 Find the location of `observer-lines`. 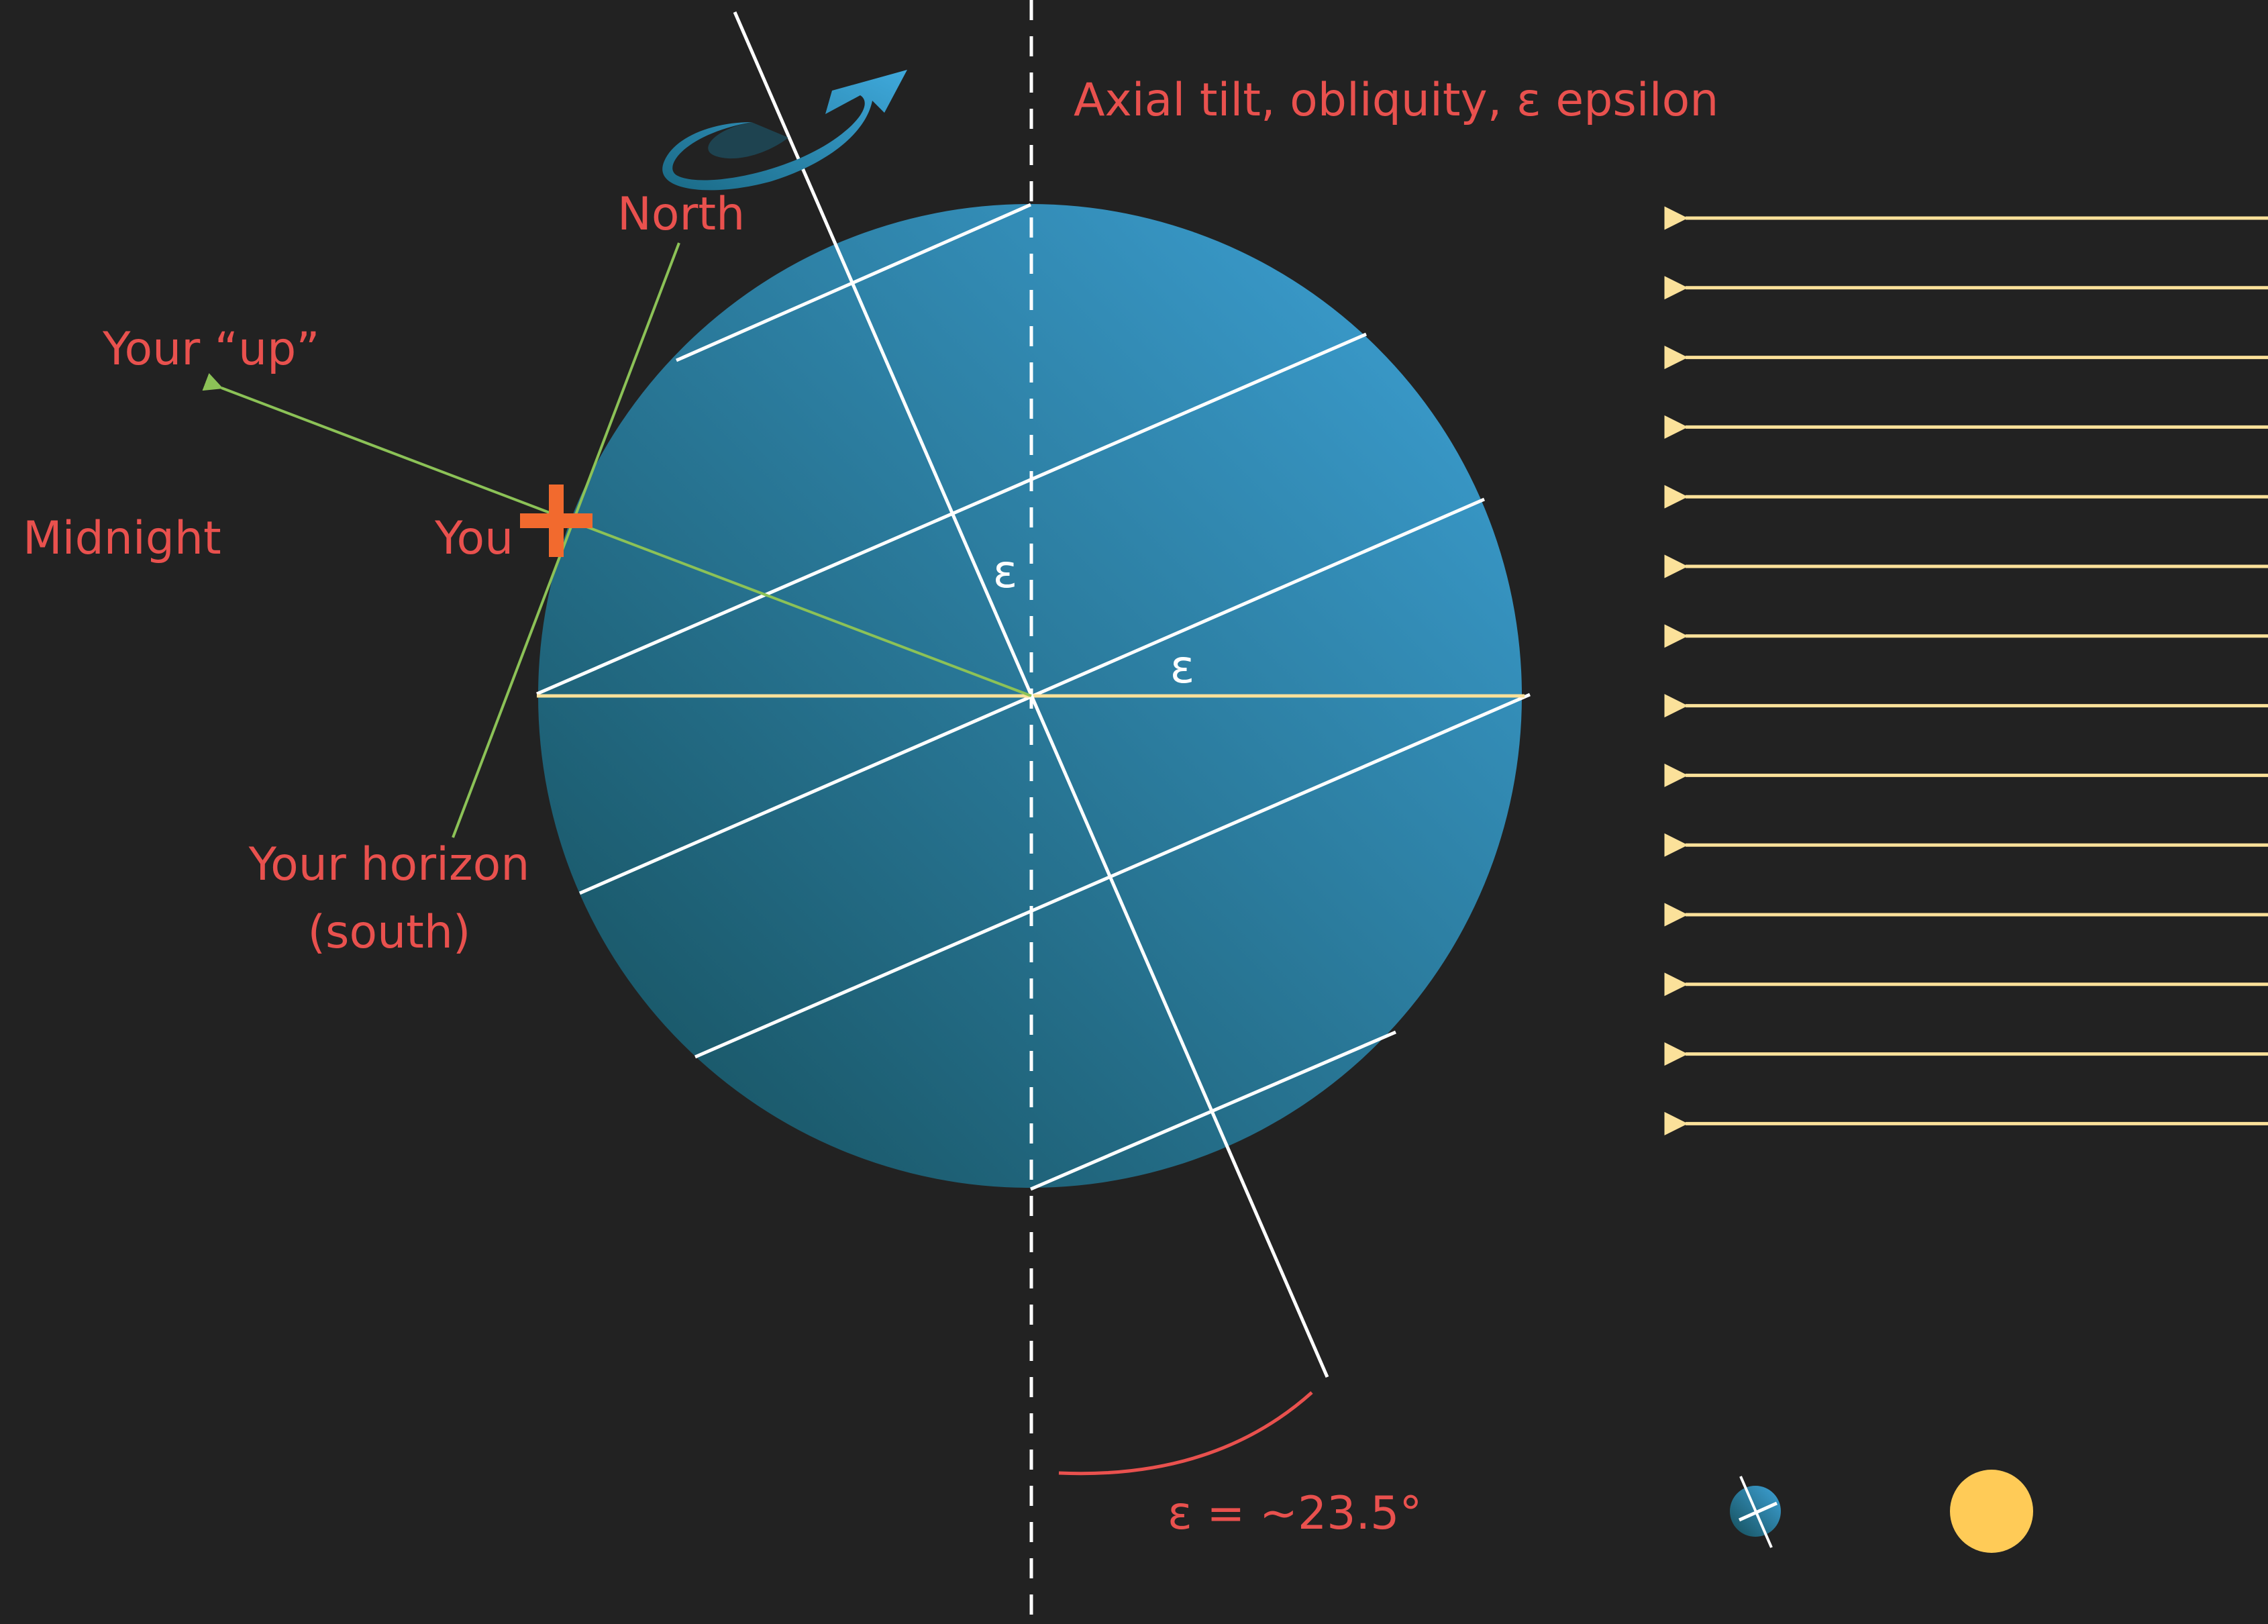

observer-lines is located at coordinates (617, 540).